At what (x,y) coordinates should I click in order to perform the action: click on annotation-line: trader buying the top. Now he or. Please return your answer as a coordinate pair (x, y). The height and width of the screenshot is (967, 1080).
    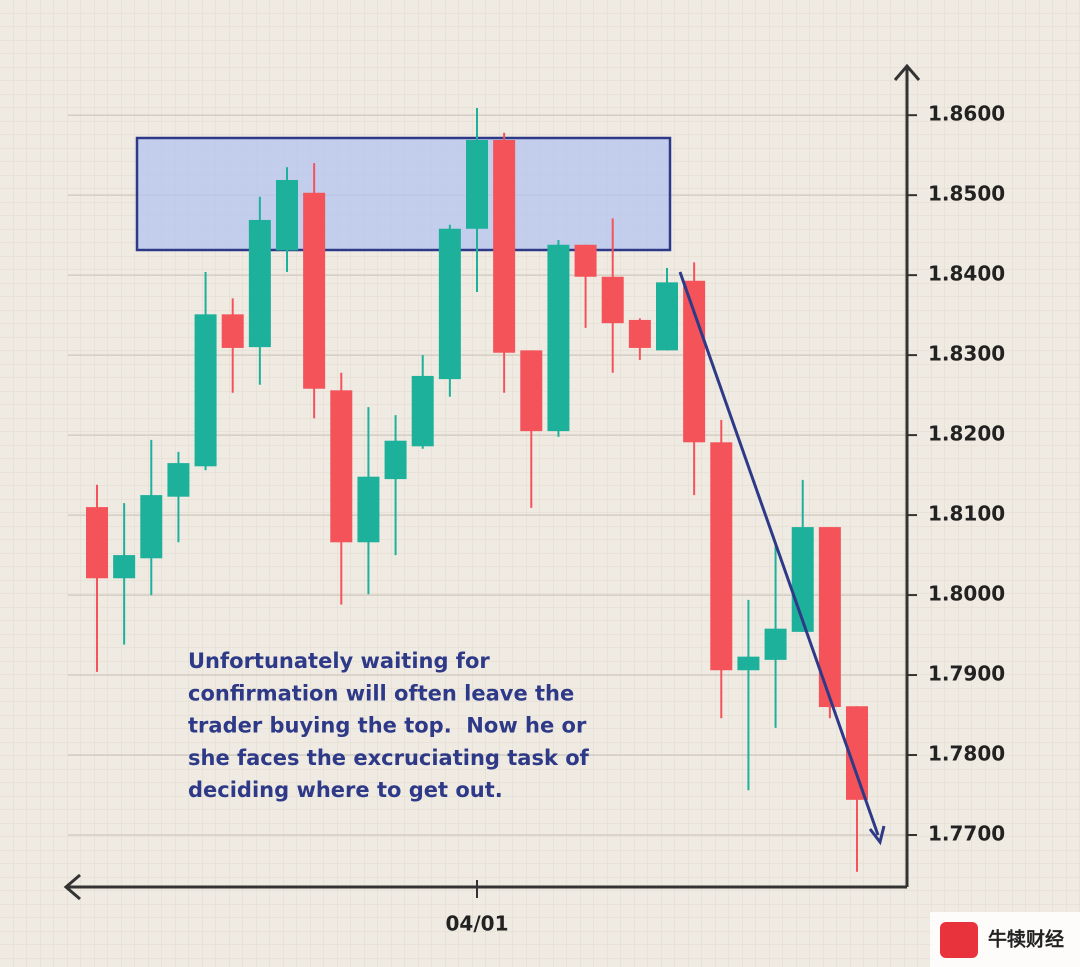
    Looking at the image, I should click on (387, 726).